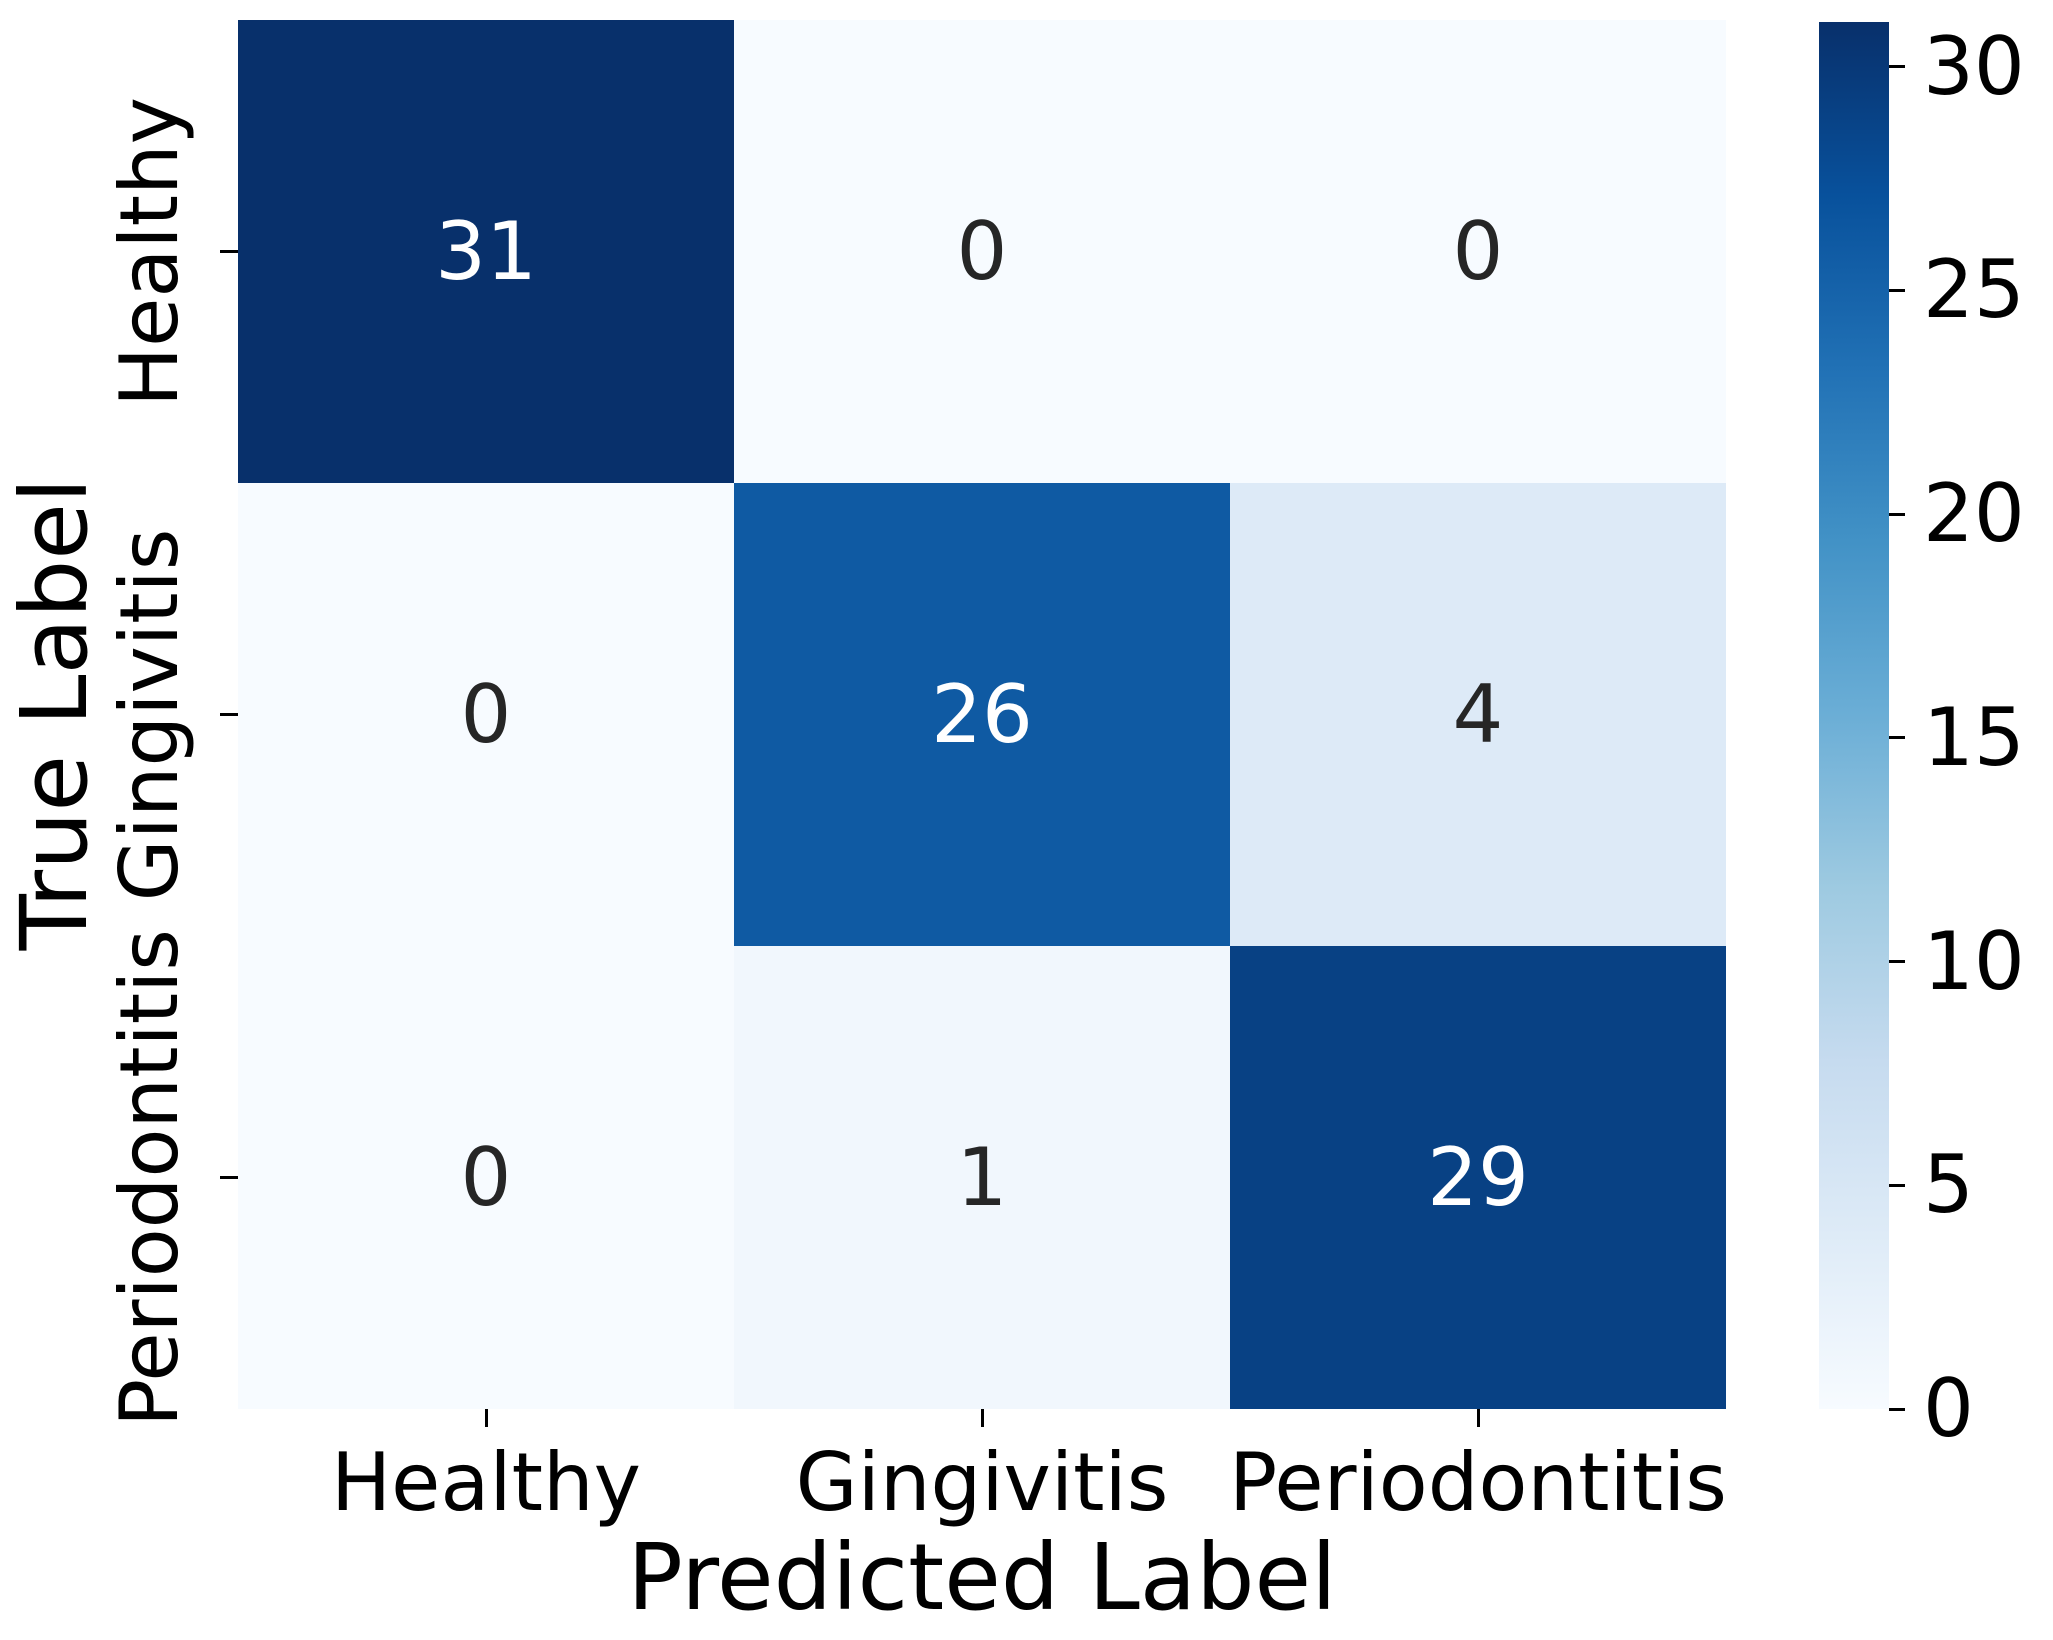  Describe the element at coordinates (149, 251) in the screenshot. I see `y-tick-label: Healthy` at that location.